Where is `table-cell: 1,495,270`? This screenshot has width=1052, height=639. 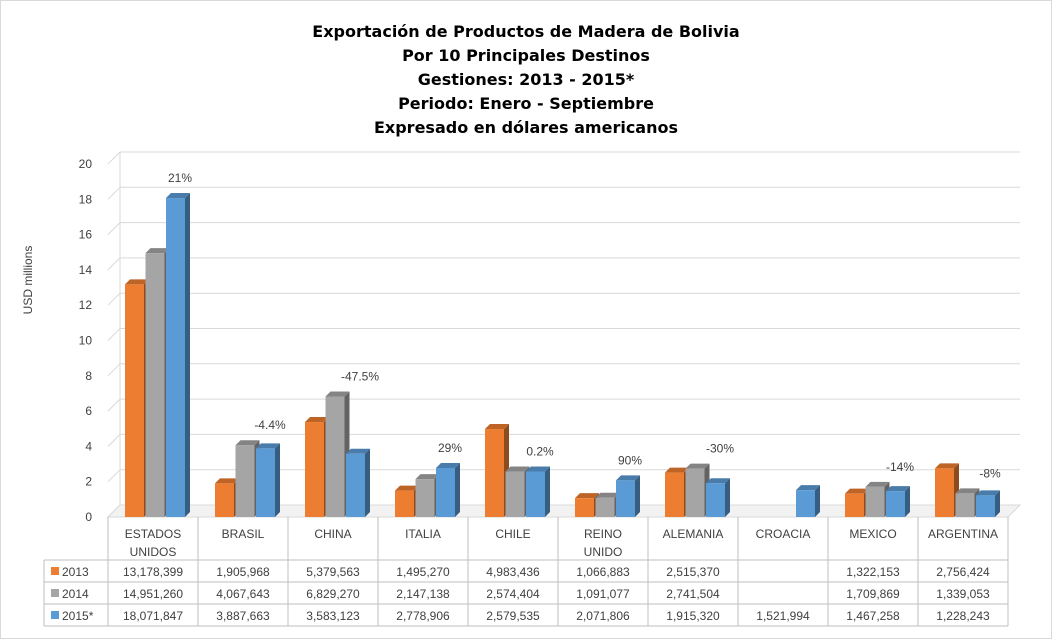 table-cell: 1,495,270 is located at coordinates (423, 572).